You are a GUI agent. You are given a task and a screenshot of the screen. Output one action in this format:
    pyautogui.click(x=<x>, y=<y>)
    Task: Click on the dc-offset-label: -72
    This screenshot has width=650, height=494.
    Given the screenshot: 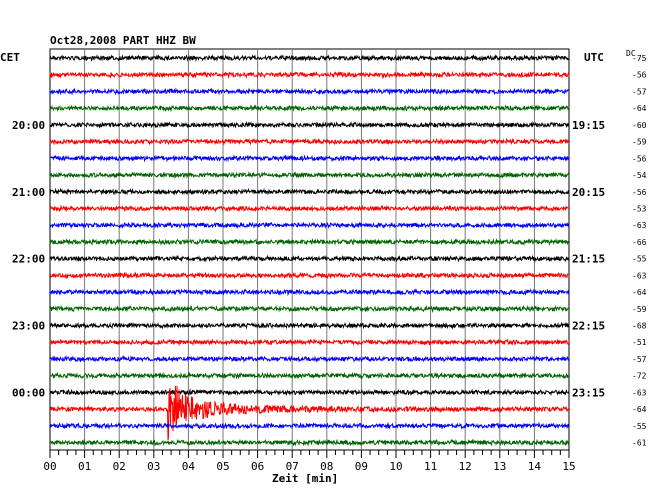 What is the action you would take?
    pyautogui.click(x=639, y=376)
    